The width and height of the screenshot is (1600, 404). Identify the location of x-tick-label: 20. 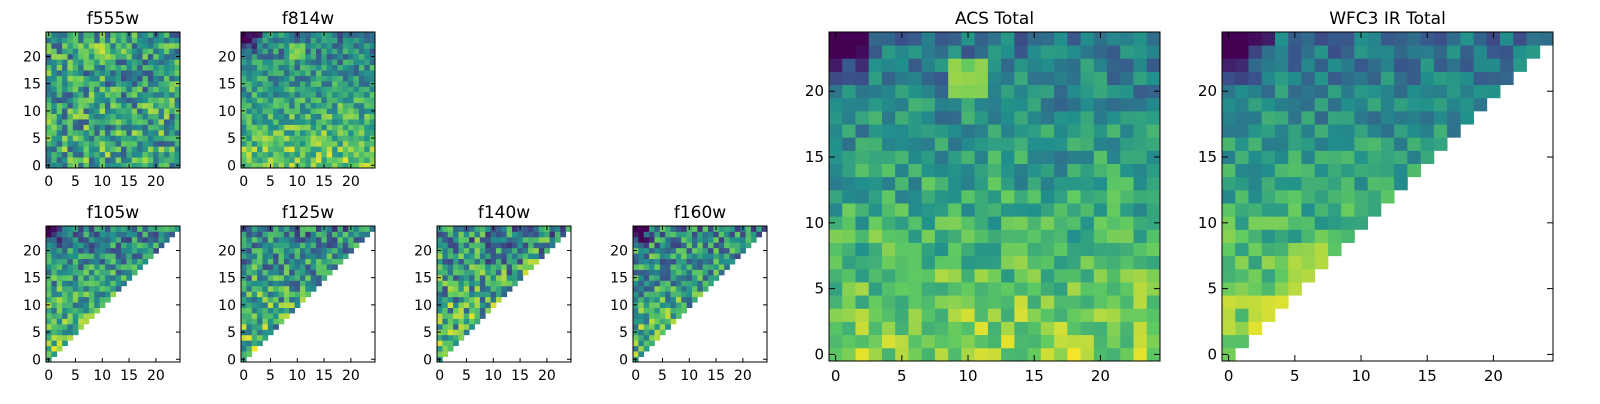
(743, 376).